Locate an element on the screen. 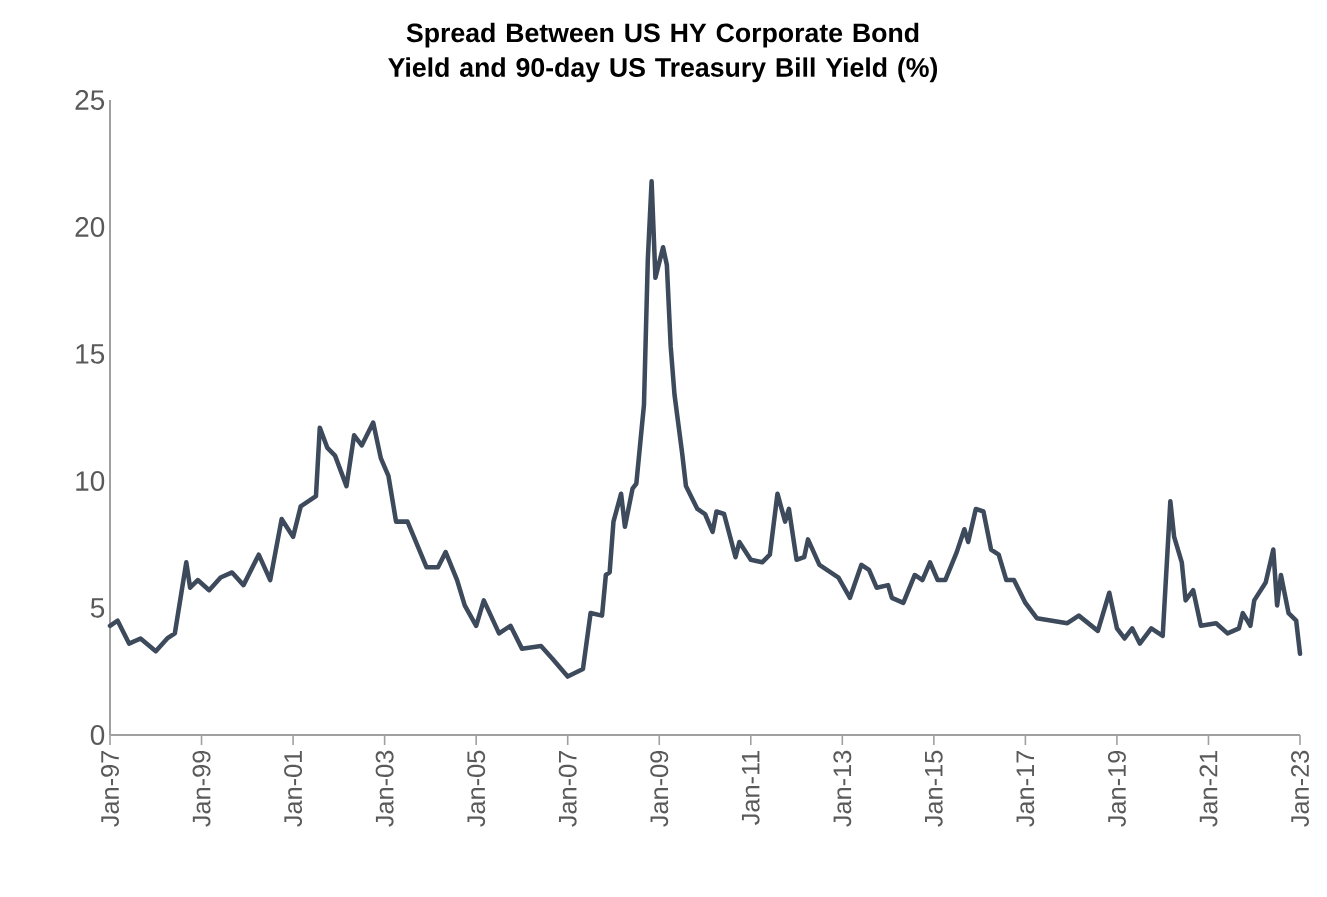 The image size is (1327, 897). x-tick-label: Jan-97 is located at coordinates (110, 789).